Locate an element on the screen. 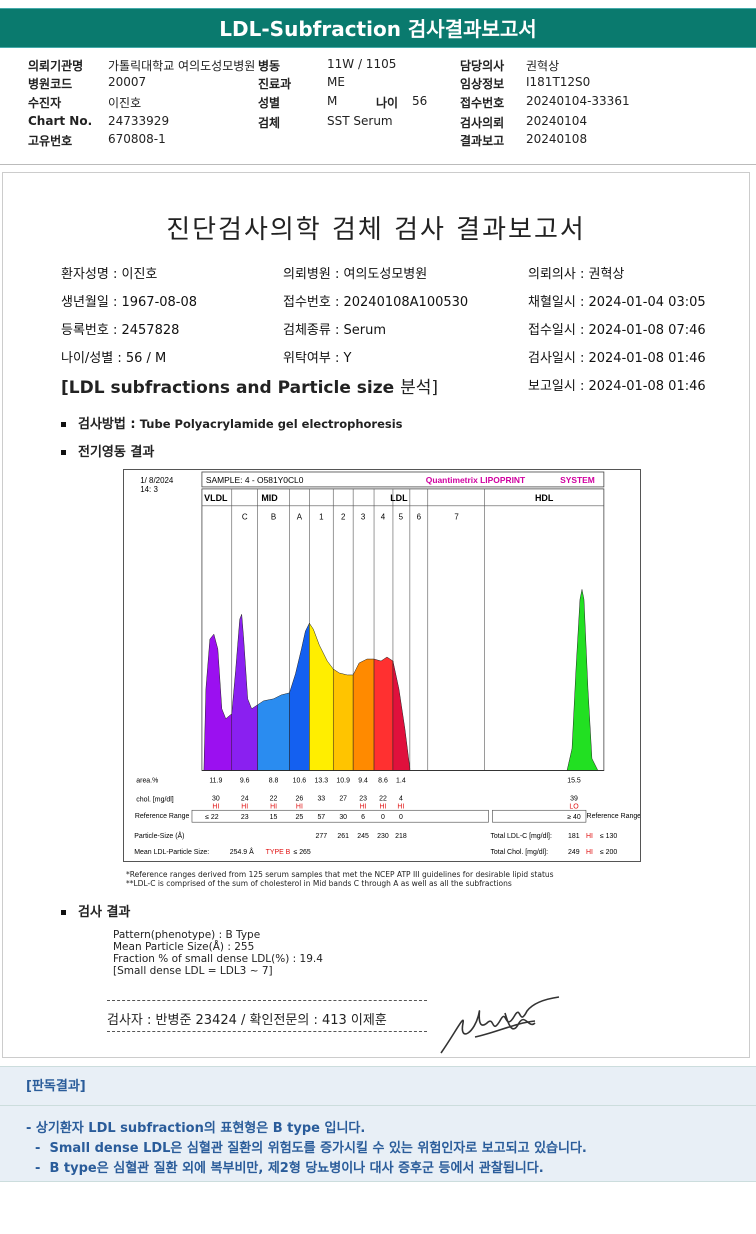 The image size is (756, 1234). chol-value: 30 is located at coordinates (216, 798).